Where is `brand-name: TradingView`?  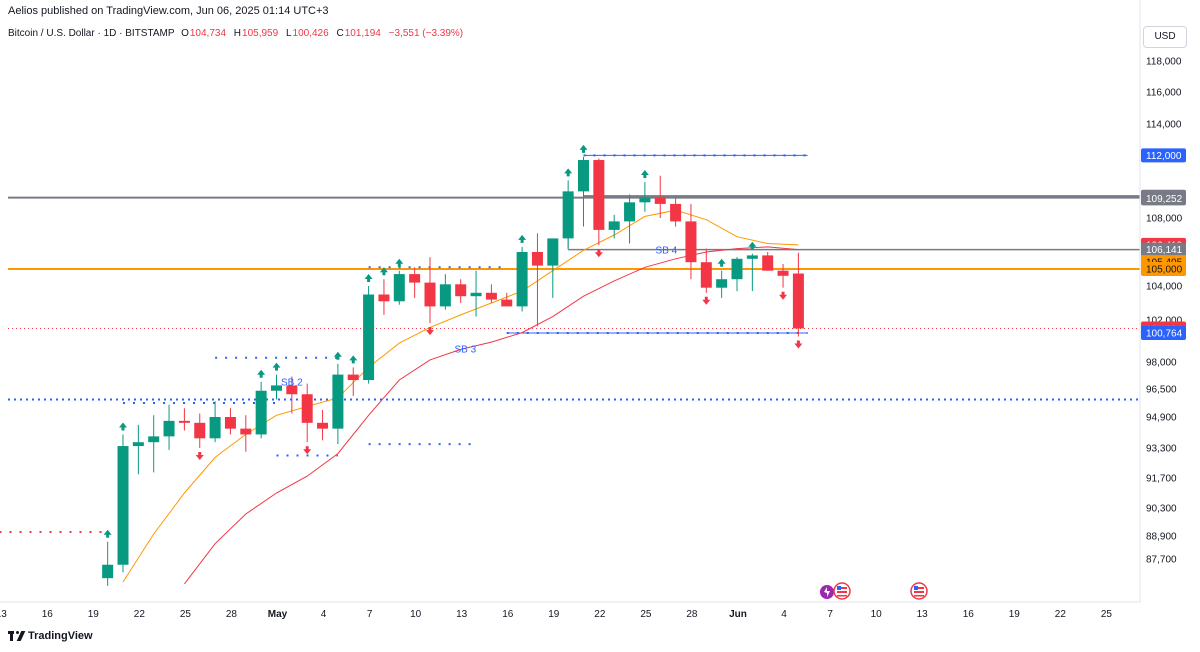 brand-name: TradingView is located at coordinates (60, 636).